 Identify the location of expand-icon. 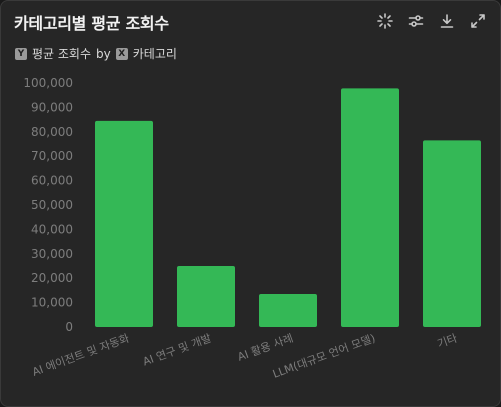
(477, 20).